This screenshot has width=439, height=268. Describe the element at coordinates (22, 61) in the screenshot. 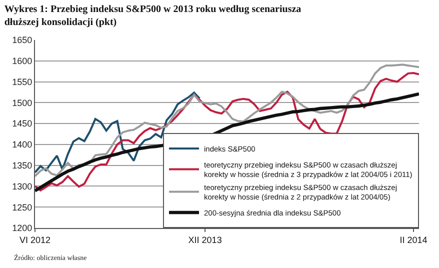

I see `y-tick-label: 1600` at that location.